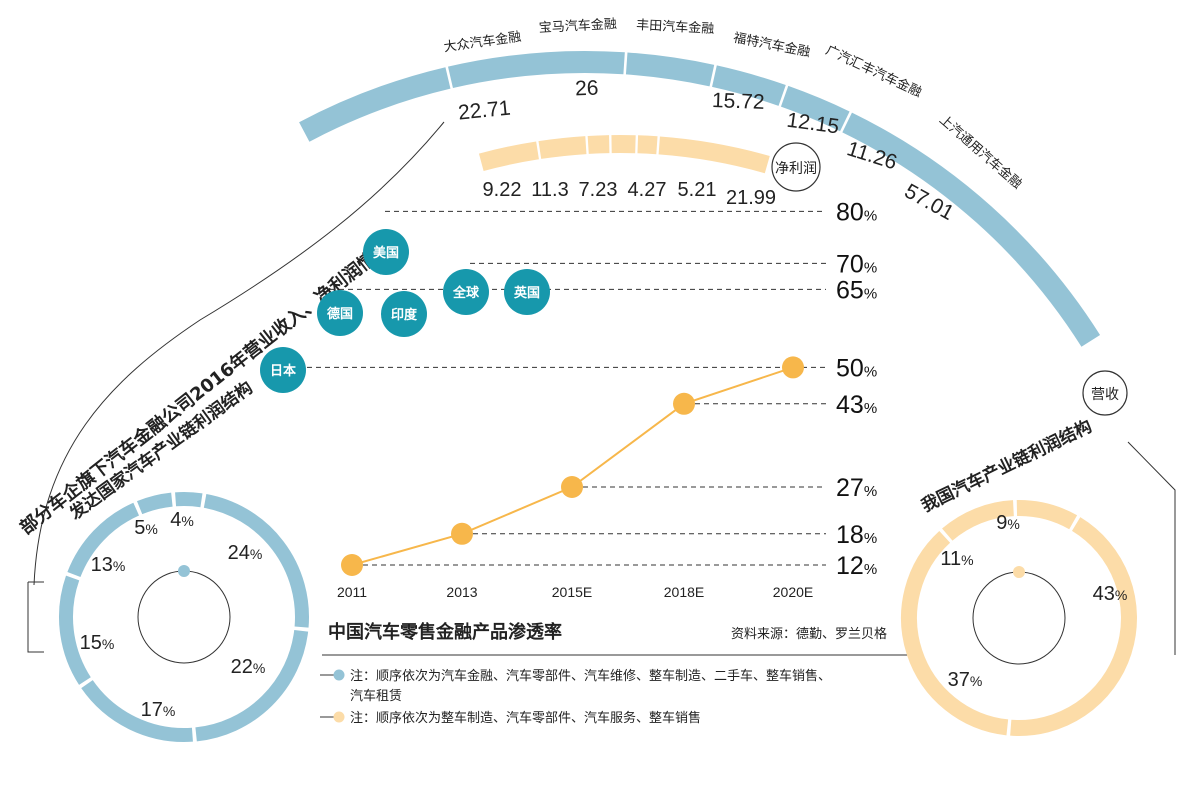 This screenshot has height=793, width=1187. What do you see at coordinates (152, 710) in the screenshot?
I see `developed-donut-value-4: 17` at bounding box center [152, 710].